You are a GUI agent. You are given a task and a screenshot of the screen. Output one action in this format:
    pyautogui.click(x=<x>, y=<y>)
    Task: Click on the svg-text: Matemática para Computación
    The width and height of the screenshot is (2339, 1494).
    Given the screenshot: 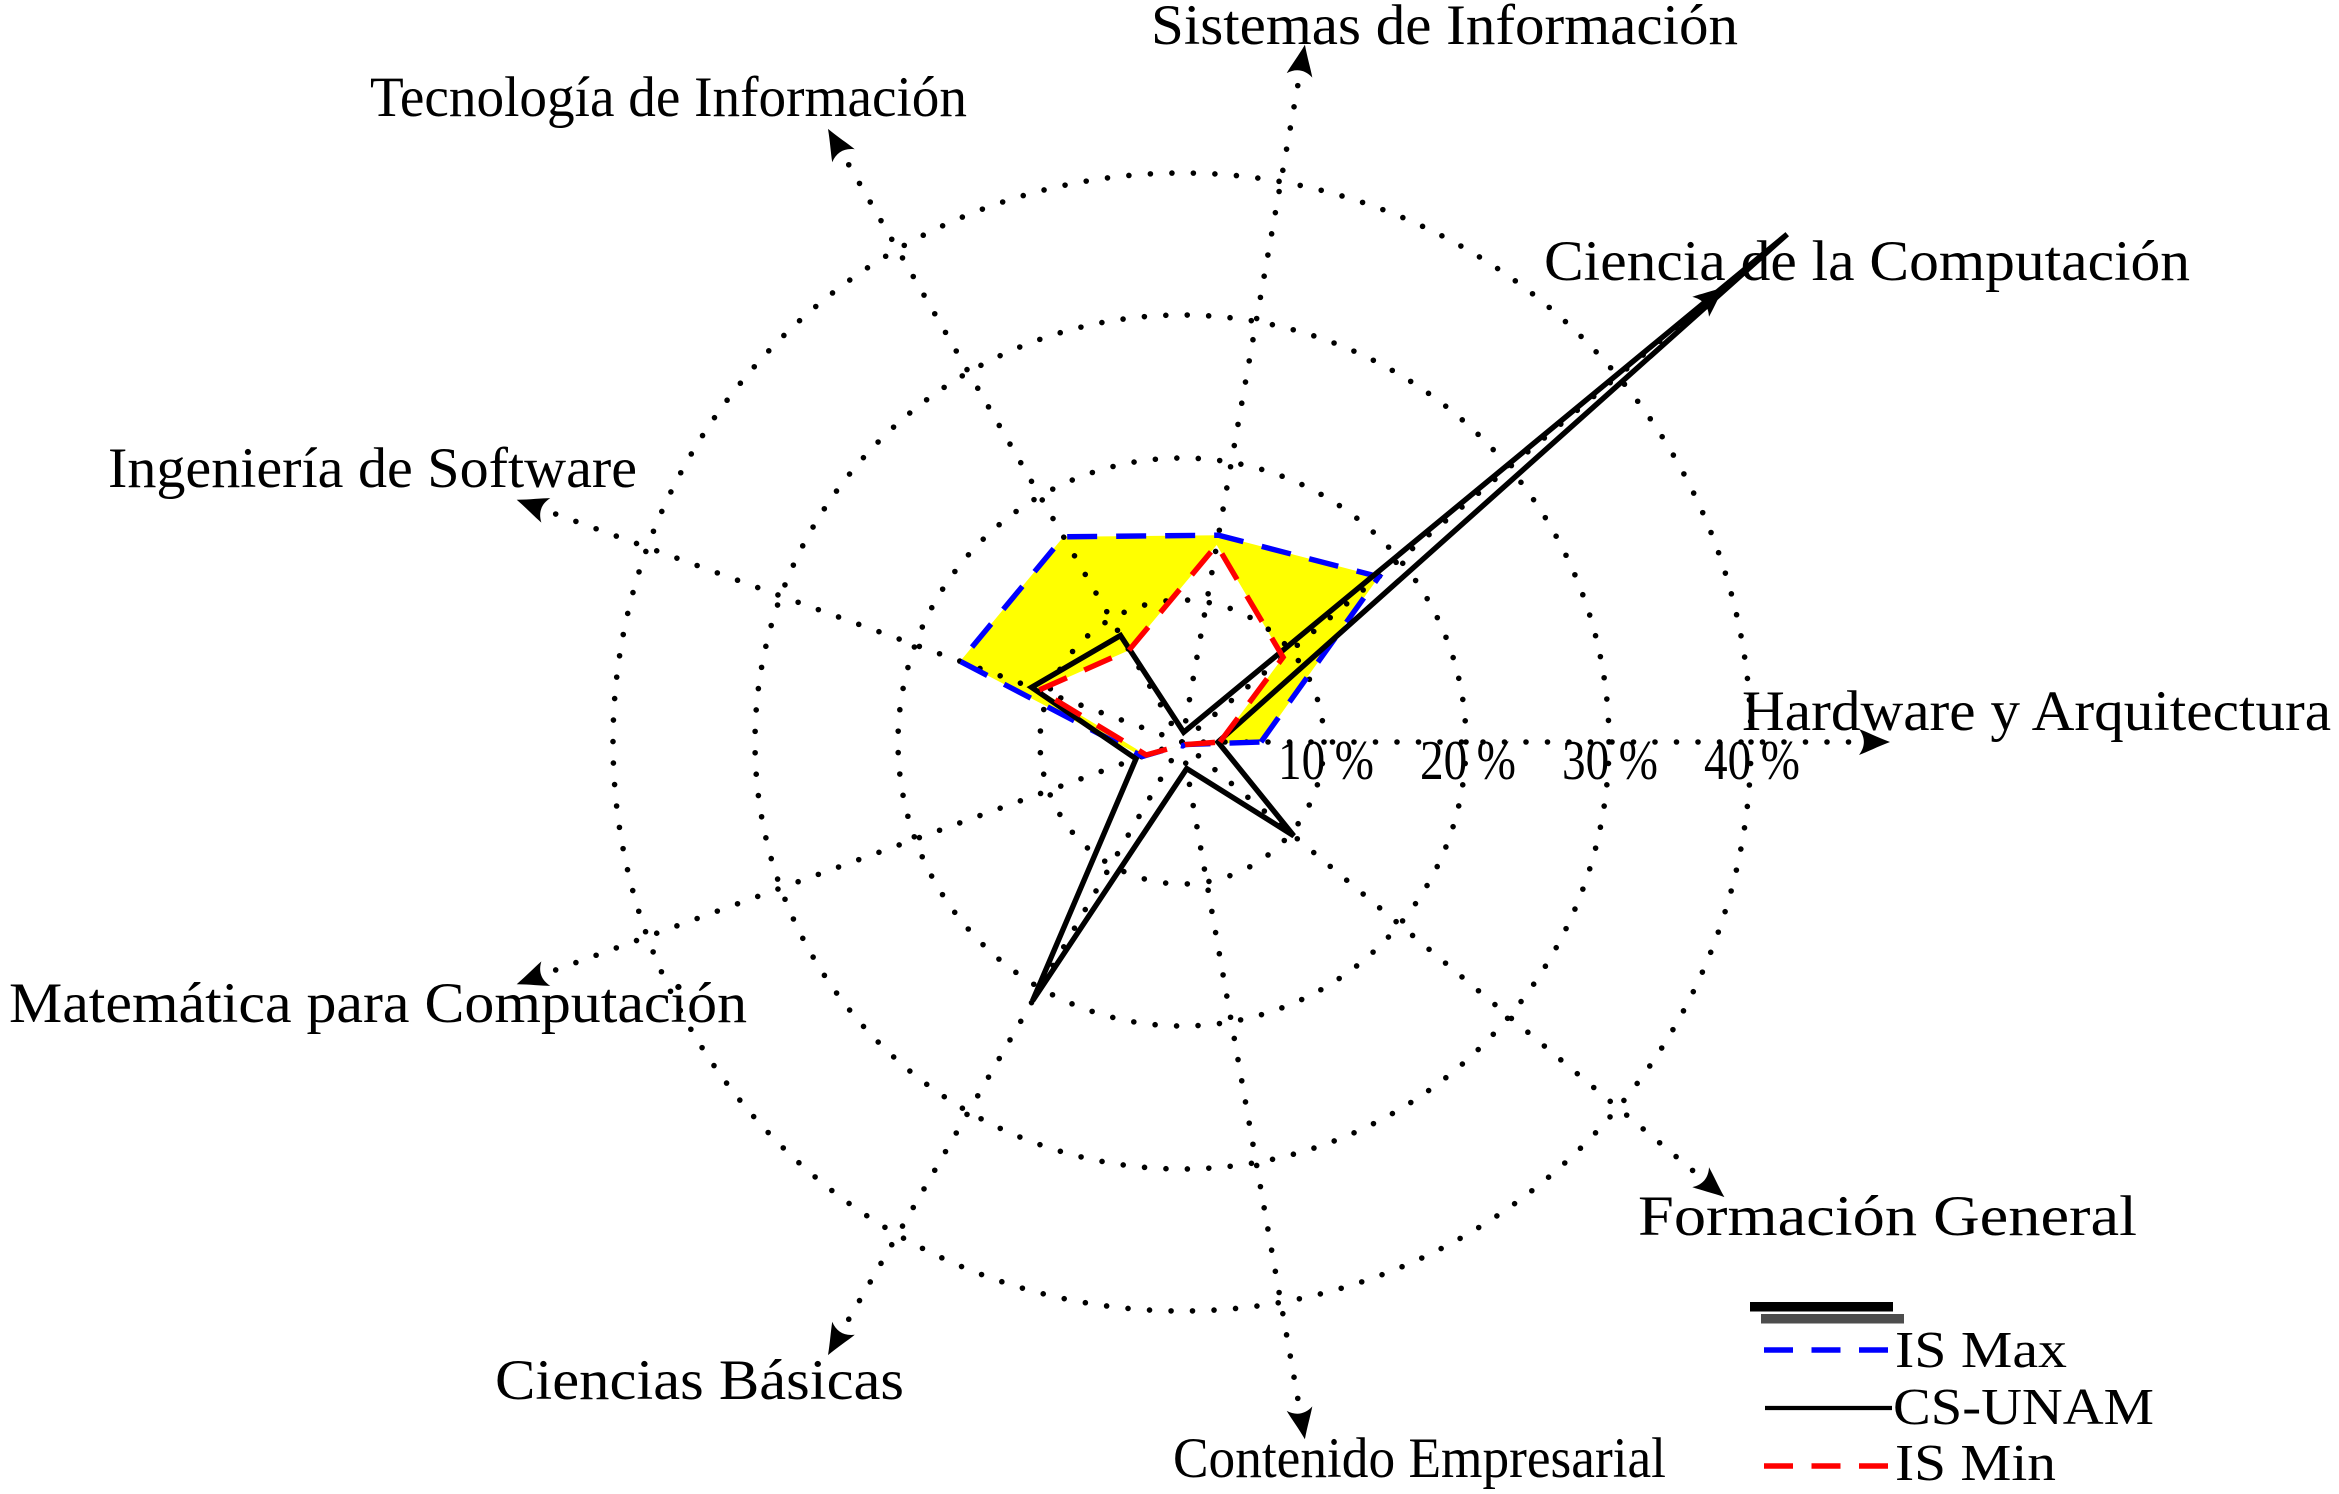 What is the action you would take?
    pyautogui.click(x=378, y=1003)
    